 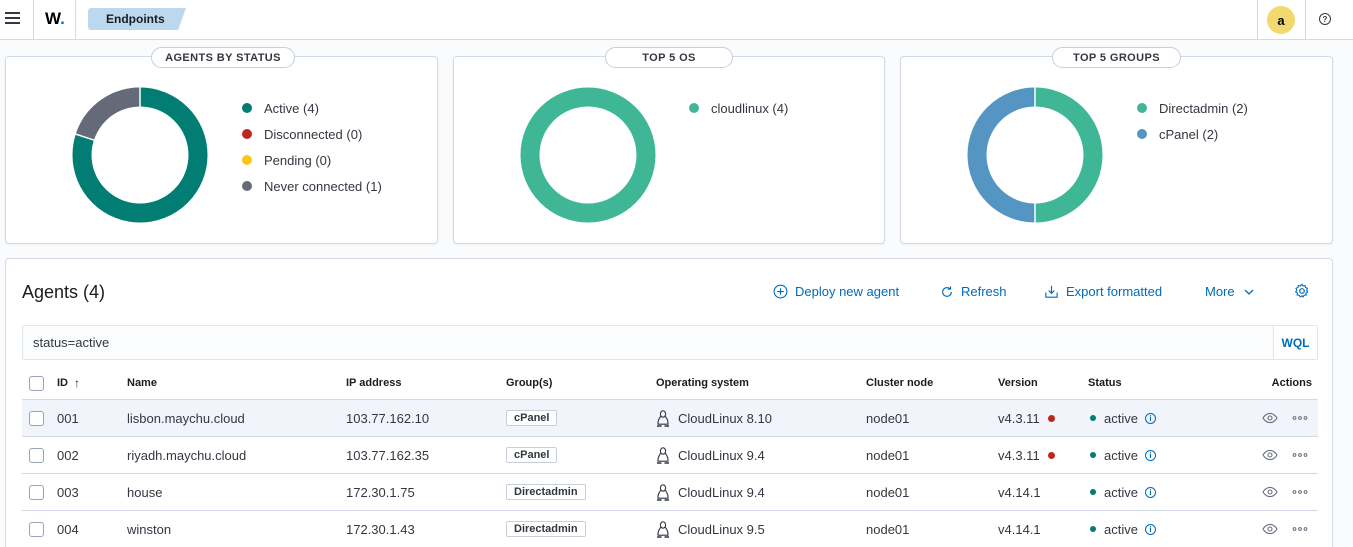 What do you see at coordinates (721, 492) in the screenshot?
I see `os-name: CloudLinux 9.4` at bounding box center [721, 492].